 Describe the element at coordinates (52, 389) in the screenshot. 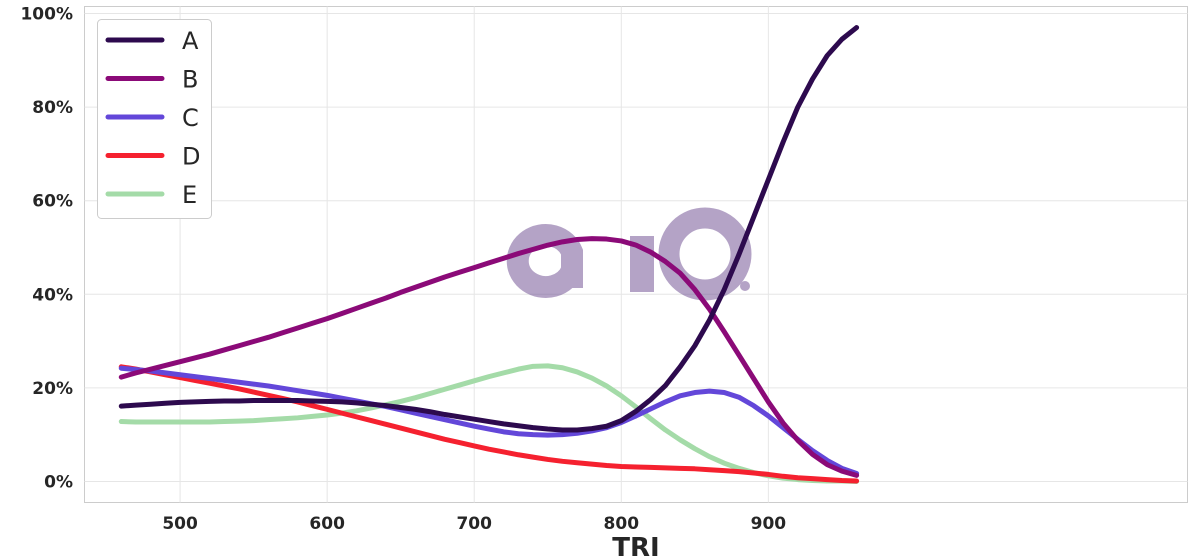

I see `y-tick-label: 20%` at that location.